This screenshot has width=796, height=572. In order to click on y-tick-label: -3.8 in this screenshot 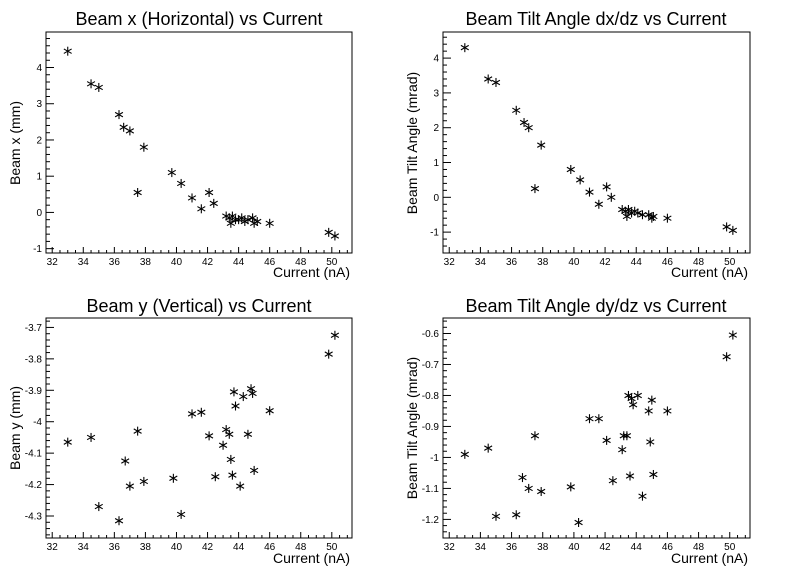, I will do `click(34, 359)`.